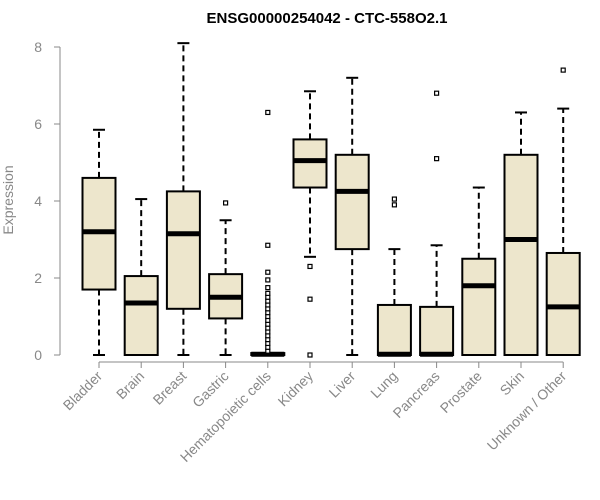 This screenshot has width=600, height=500. What do you see at coordinates (38, 355) in the screenshot?
I see `y-tick-label: 0` at bounding box center [38, 355].